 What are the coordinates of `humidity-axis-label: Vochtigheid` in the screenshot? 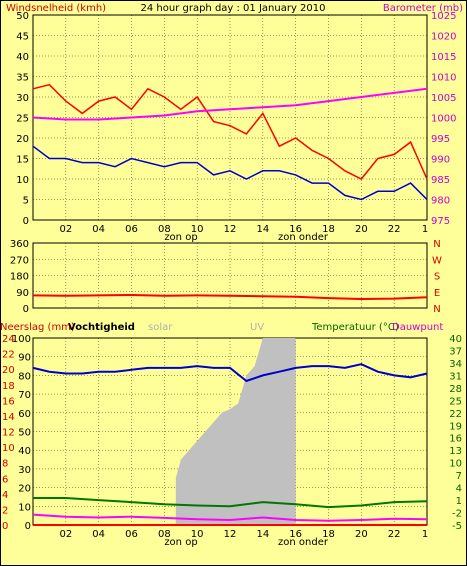 It's located at (101, 327).